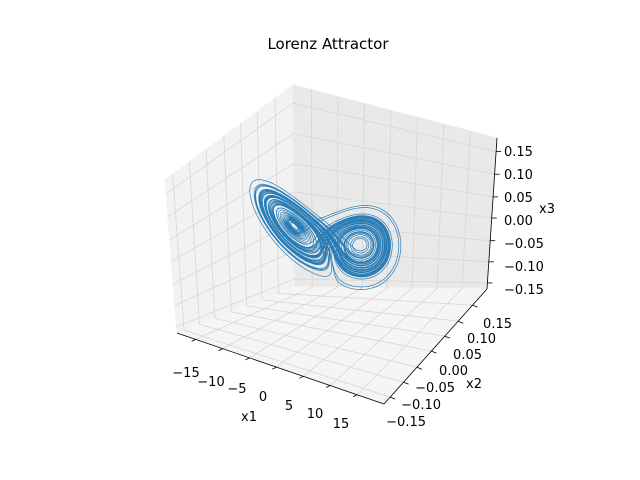 The width and height of the screenshot is (640, 480). Describe the element at coordinates (524, 244) in the screenshot. I see `z-tick-label: −0.05` at that location.